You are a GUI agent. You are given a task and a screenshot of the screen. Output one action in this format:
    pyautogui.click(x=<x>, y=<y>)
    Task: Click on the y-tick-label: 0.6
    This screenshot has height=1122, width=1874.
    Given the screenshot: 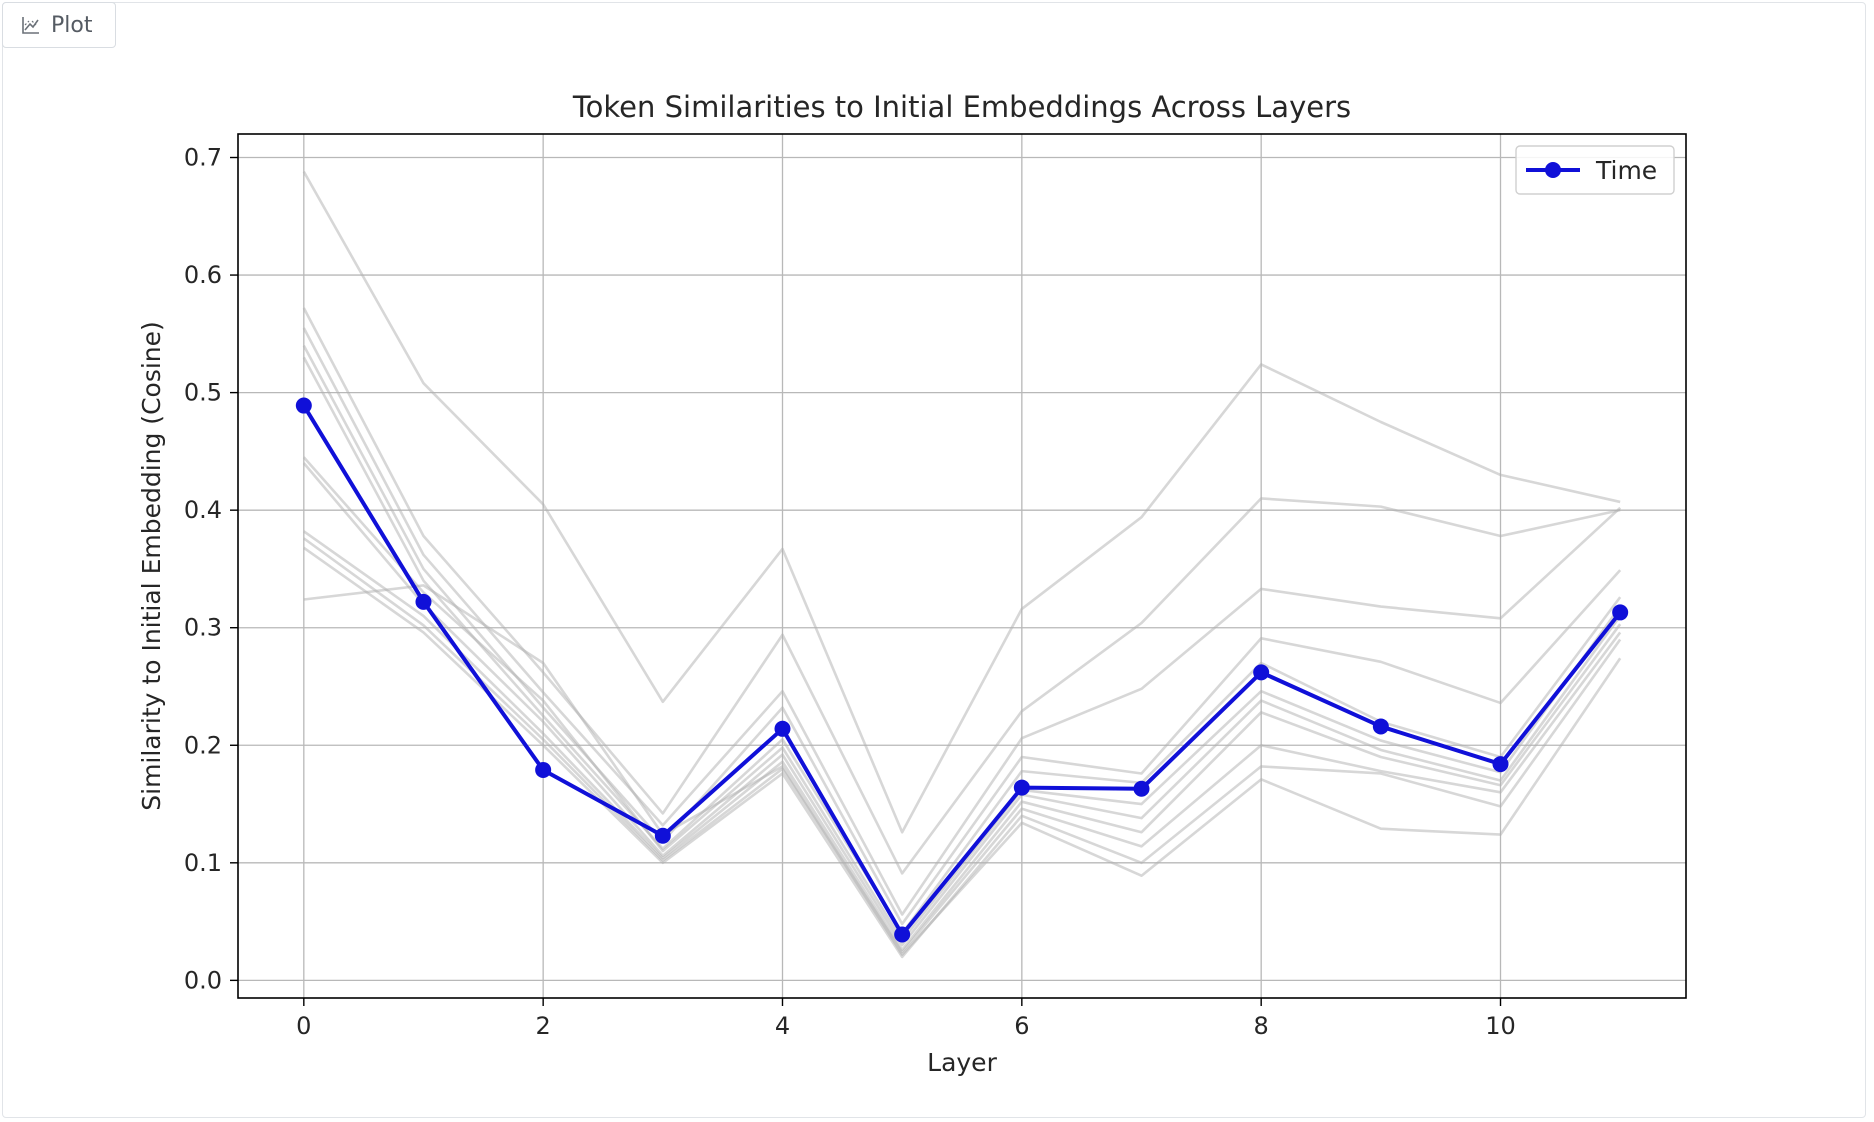 What is the action you would take?
    pyautogui.click(x=203, y=275)
    